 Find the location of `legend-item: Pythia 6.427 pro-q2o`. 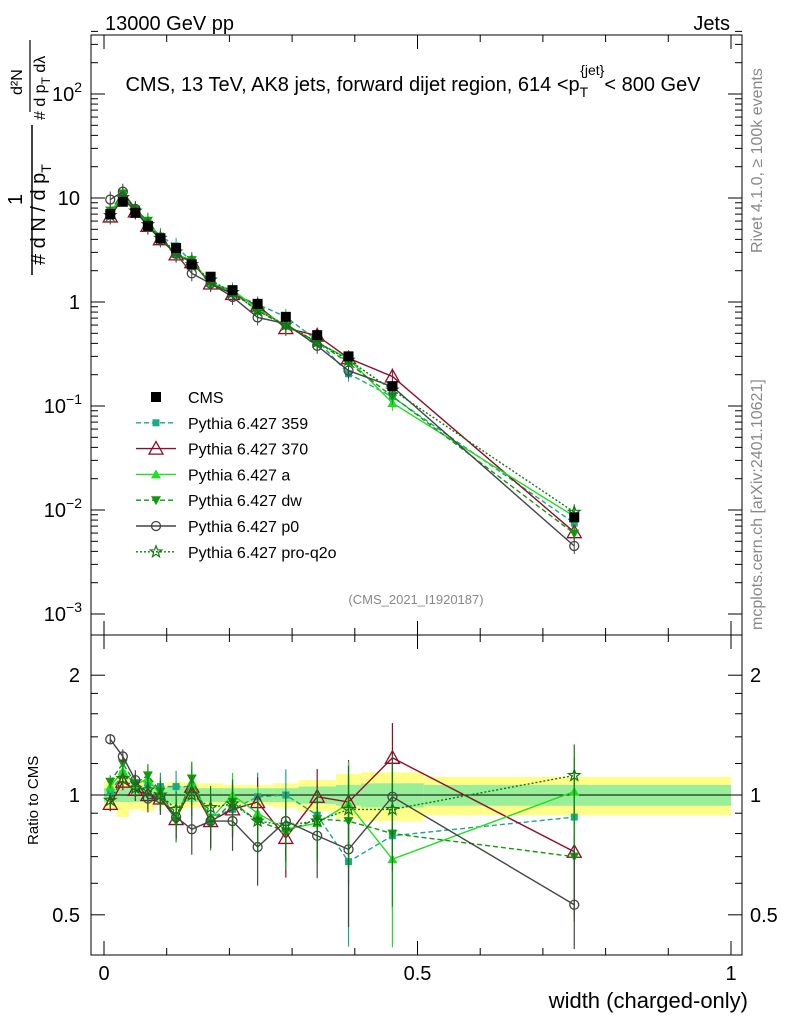

legend-item: Pythia 6.427 pro-q2o is located at coordinates (236, 553).